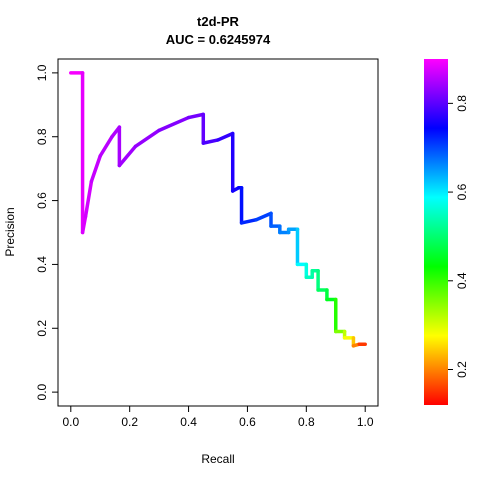 This screenshot has width=480, height=480. What do you see at coordinates (365, 422) in the screenshot?
I see `x-tick-label: 1.0` at bounding box center [365, 422].